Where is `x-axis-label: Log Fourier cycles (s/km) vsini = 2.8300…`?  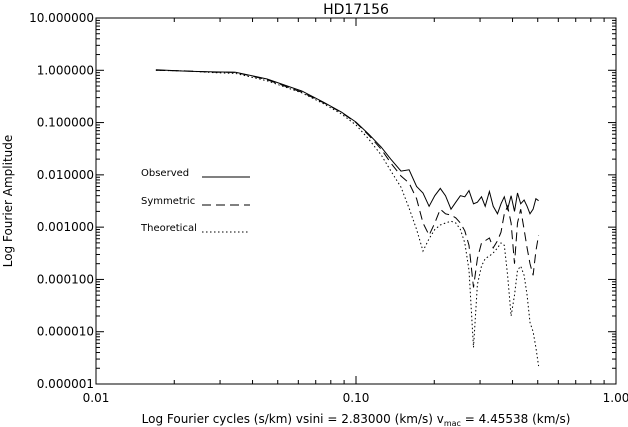
x-axis-label: Log Fourier cycles (s/km) vsini = 2.8300… is located at coordinates (356, 419).